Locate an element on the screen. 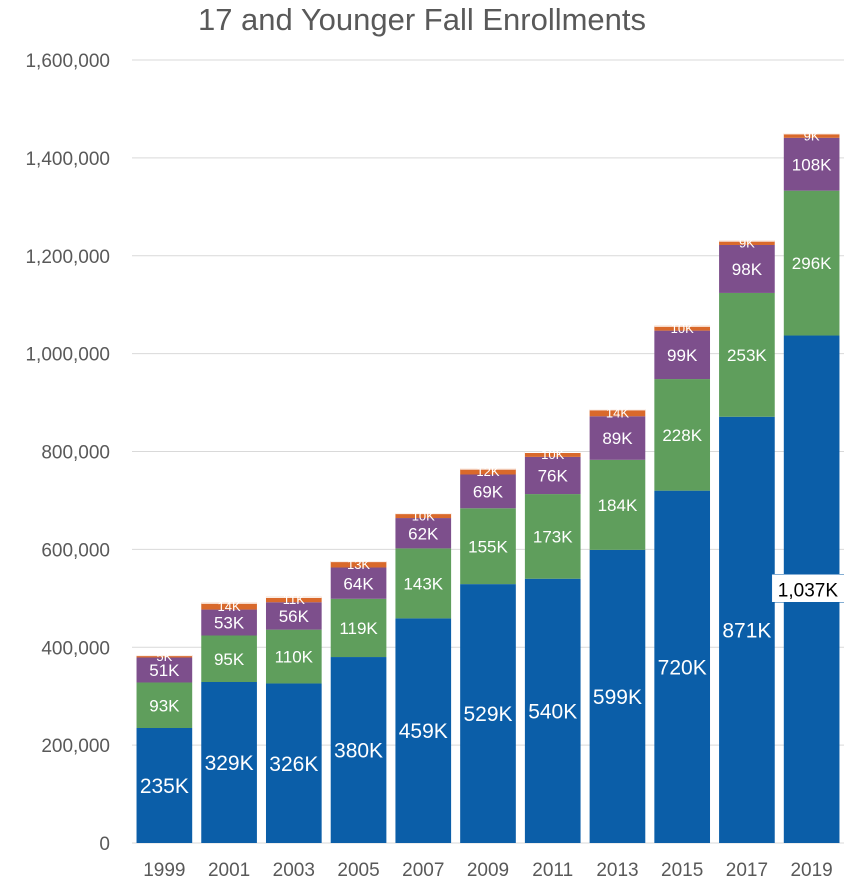 The height and width of the screenshot is (883, 844). x-tick-label: 2001 is located at coordinates (229, 870).